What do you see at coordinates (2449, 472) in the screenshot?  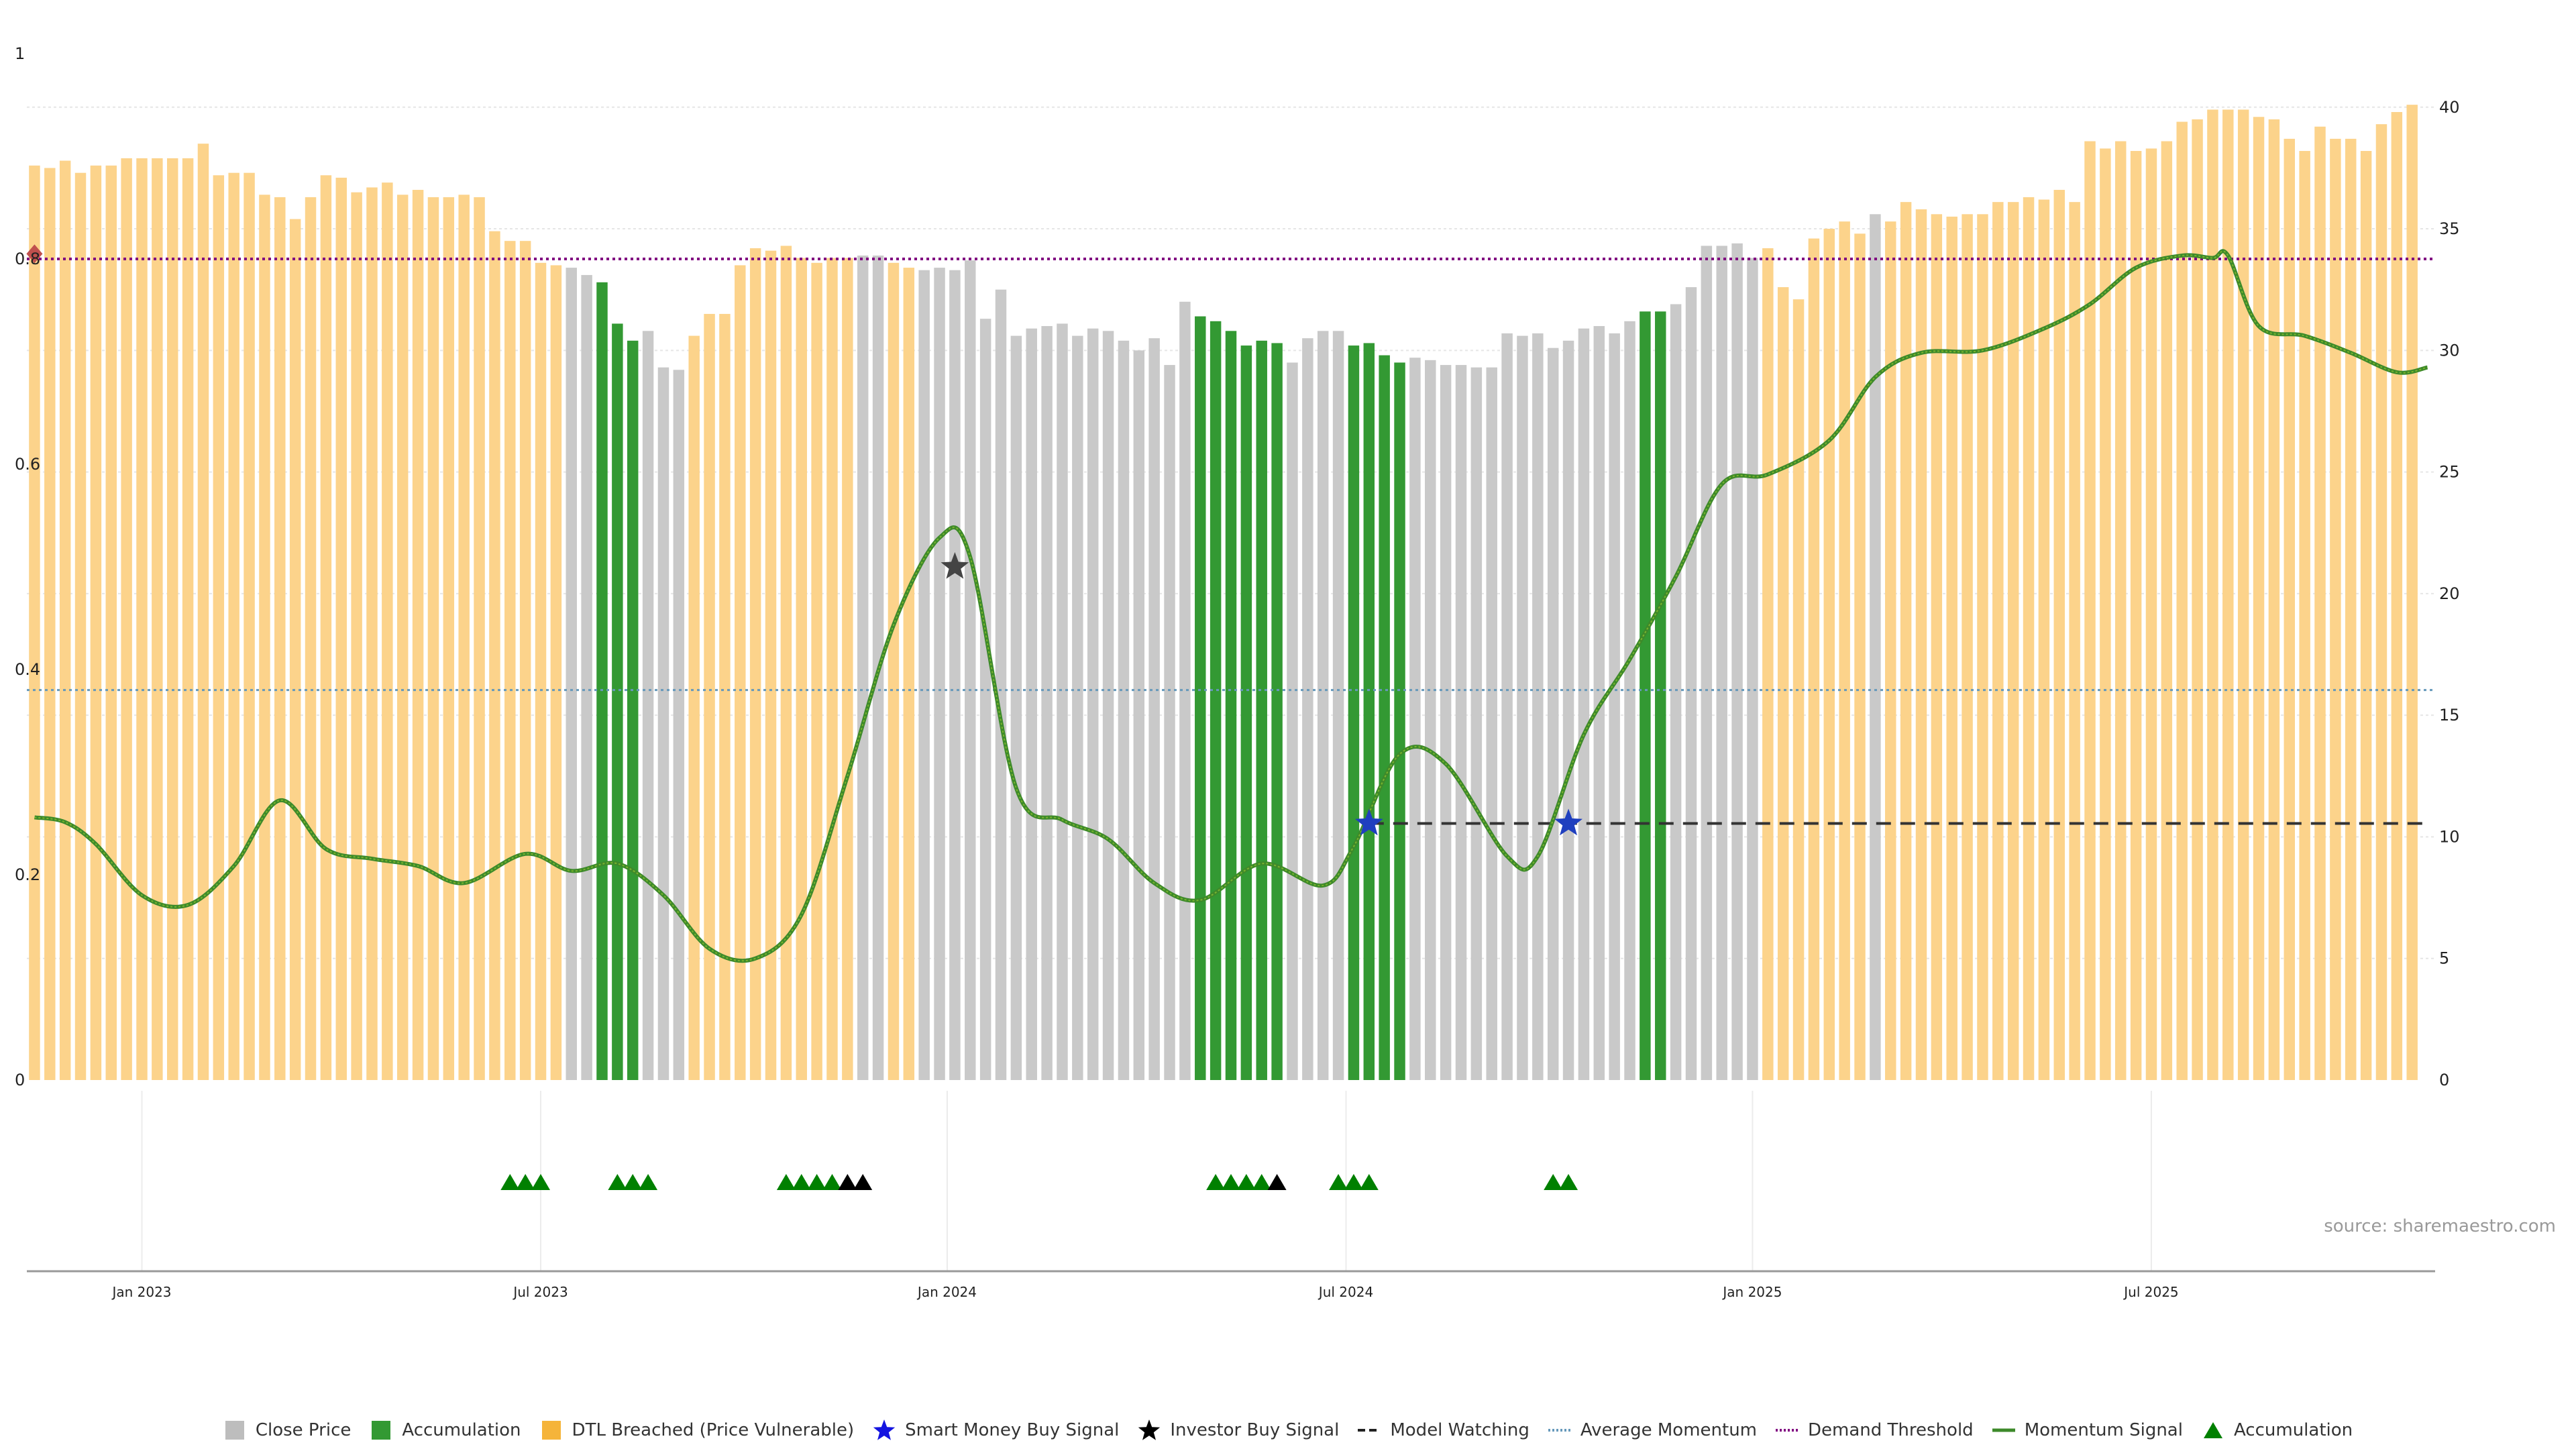 I see `right-axis-tick: 25` at bounding box center [2449, 472].